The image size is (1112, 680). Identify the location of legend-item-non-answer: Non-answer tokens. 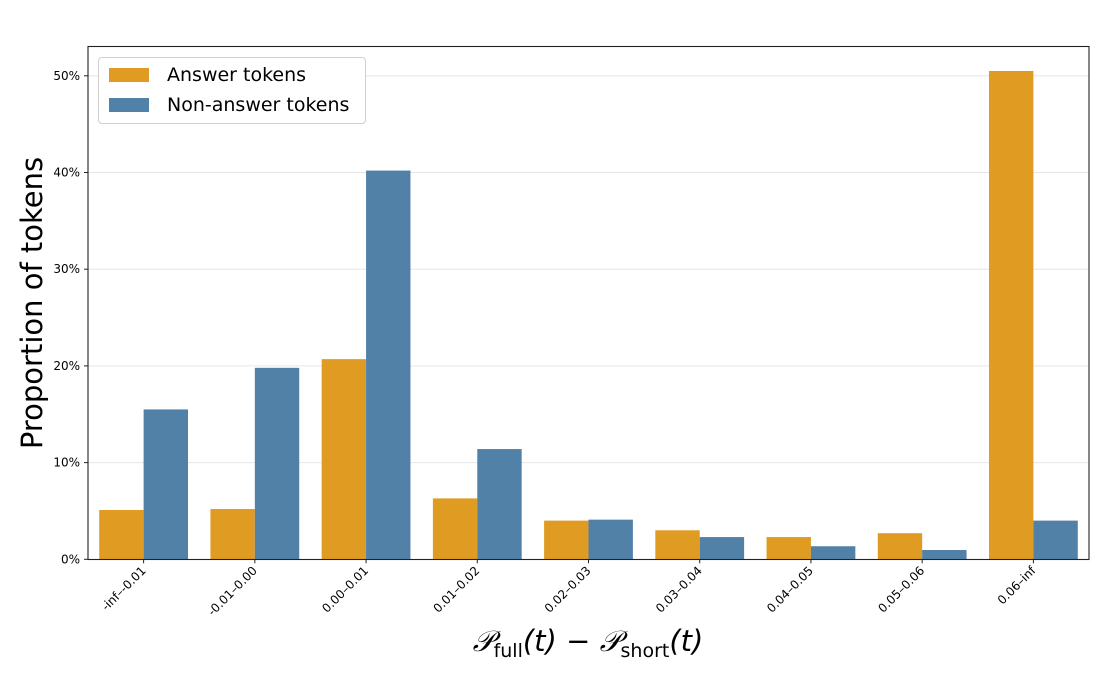
(229, 105).